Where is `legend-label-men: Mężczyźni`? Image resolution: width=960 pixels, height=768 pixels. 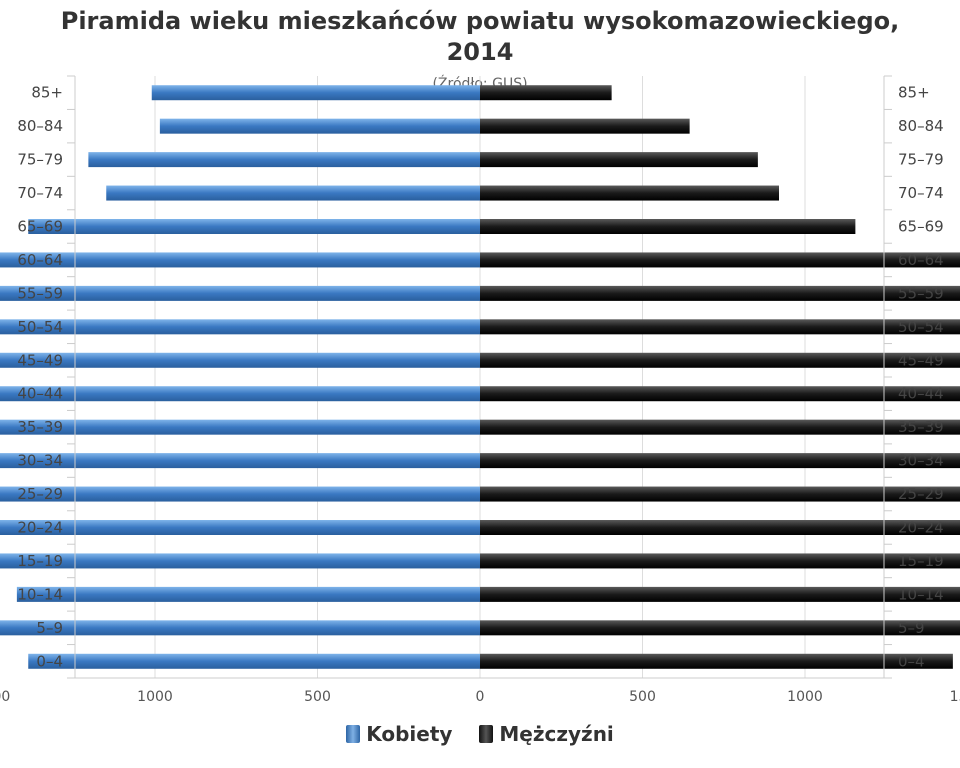
legend-label-men: Mężczyźni is located at coordinates (556, 734).